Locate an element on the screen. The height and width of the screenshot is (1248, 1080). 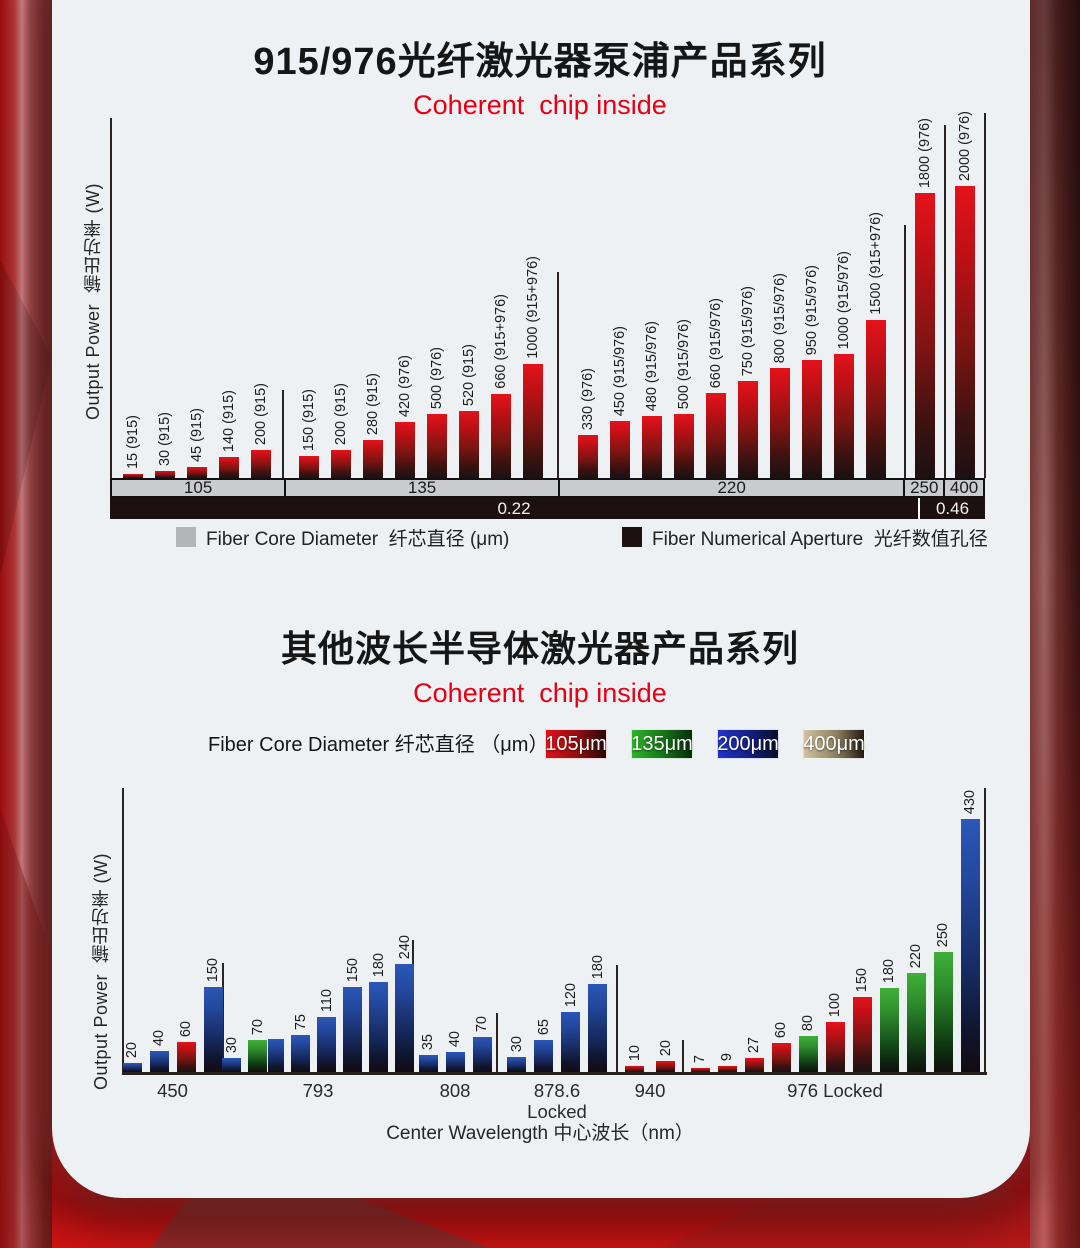
bar-slot: 15 (915) is located at coordinates (132, 446).